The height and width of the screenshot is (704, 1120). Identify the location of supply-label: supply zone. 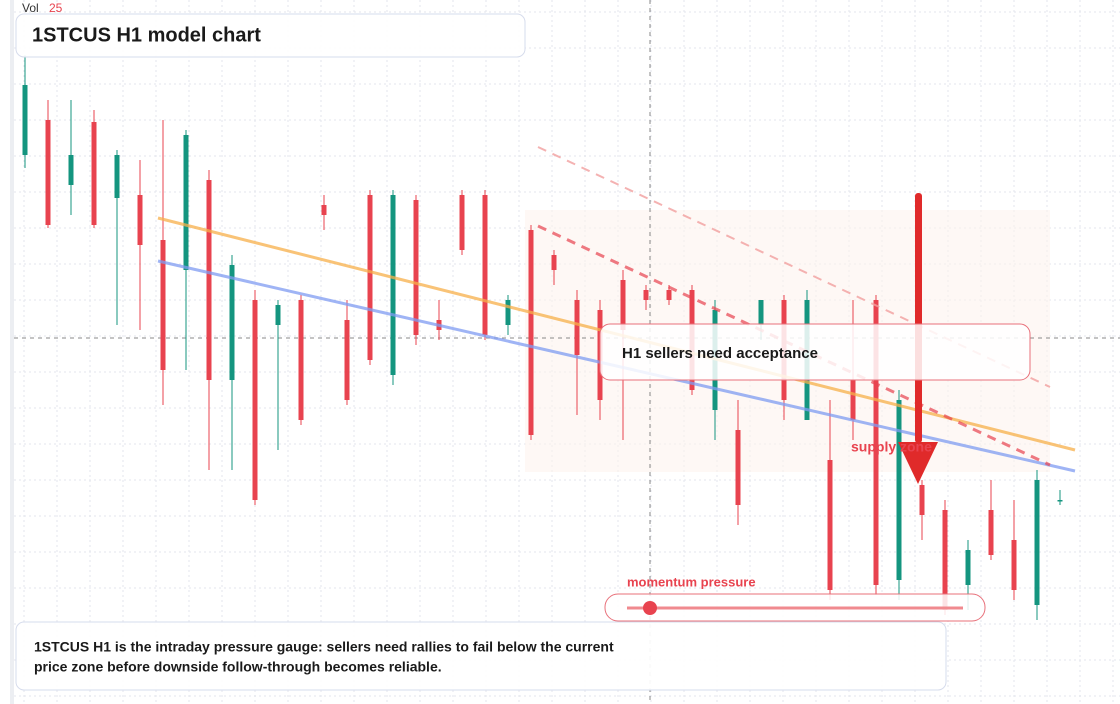
(891, 447).